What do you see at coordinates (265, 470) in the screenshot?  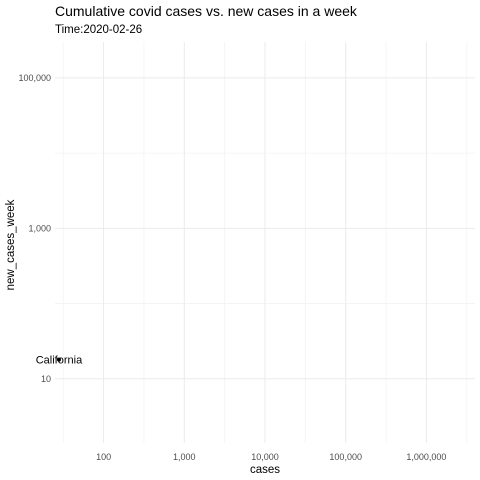 I see `x-axis-label: cases` at bounding box center [265, 470].